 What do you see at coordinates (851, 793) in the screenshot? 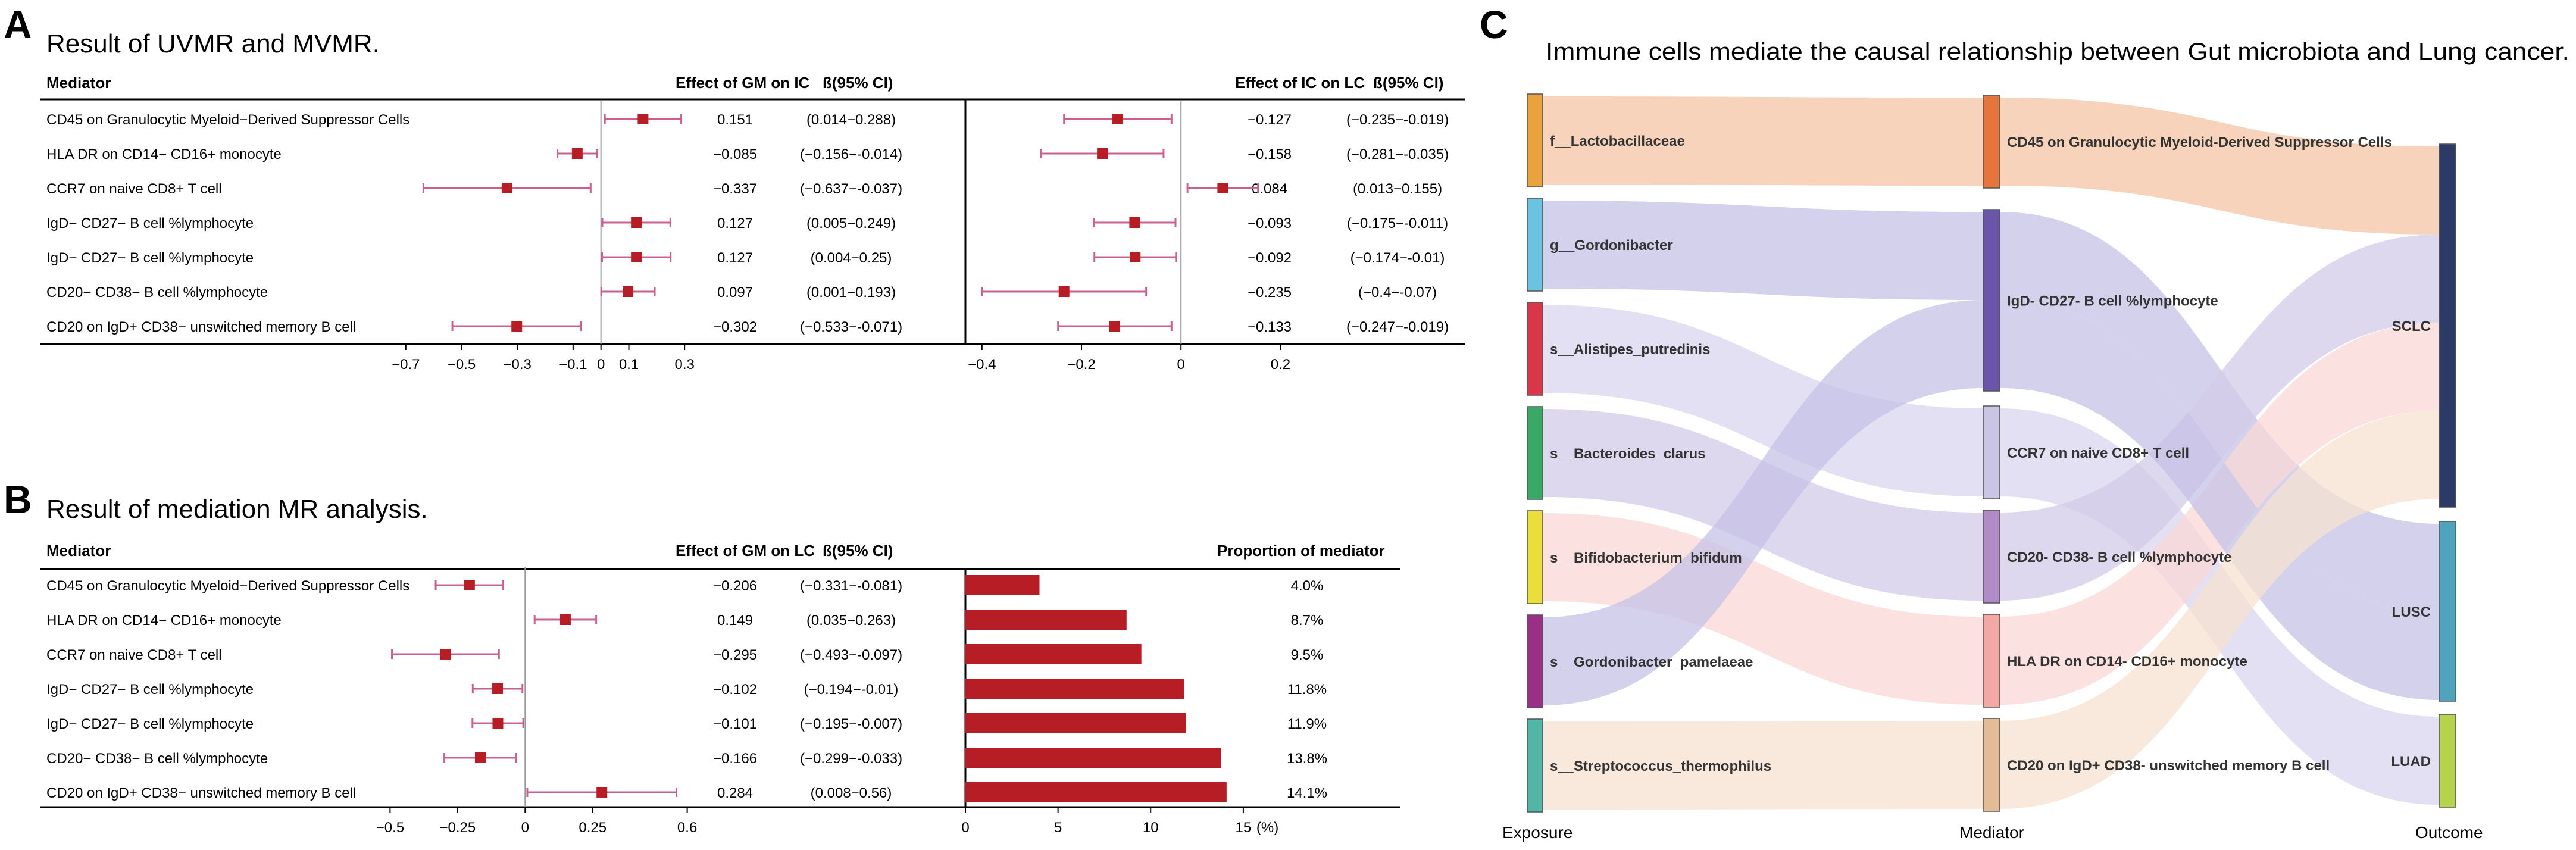
I see `panel-b-row-ci: (0.008−0.56)` at bounding box center [851, 793].